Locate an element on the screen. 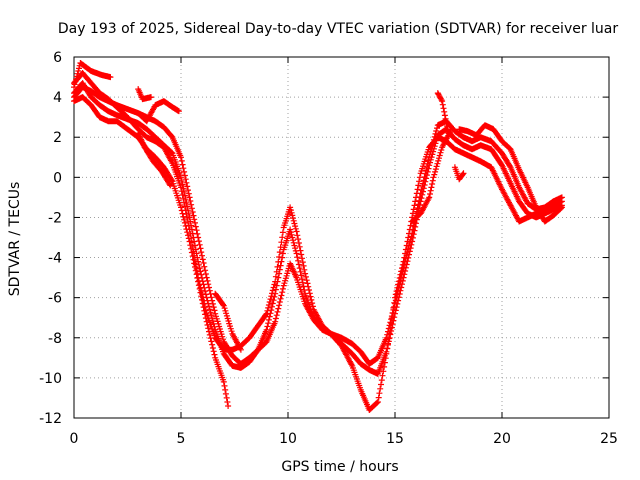 This screenshot has height=480, width=640. y-axis-label: SDTVAR / TECUs is located at coordinates (15, 239).